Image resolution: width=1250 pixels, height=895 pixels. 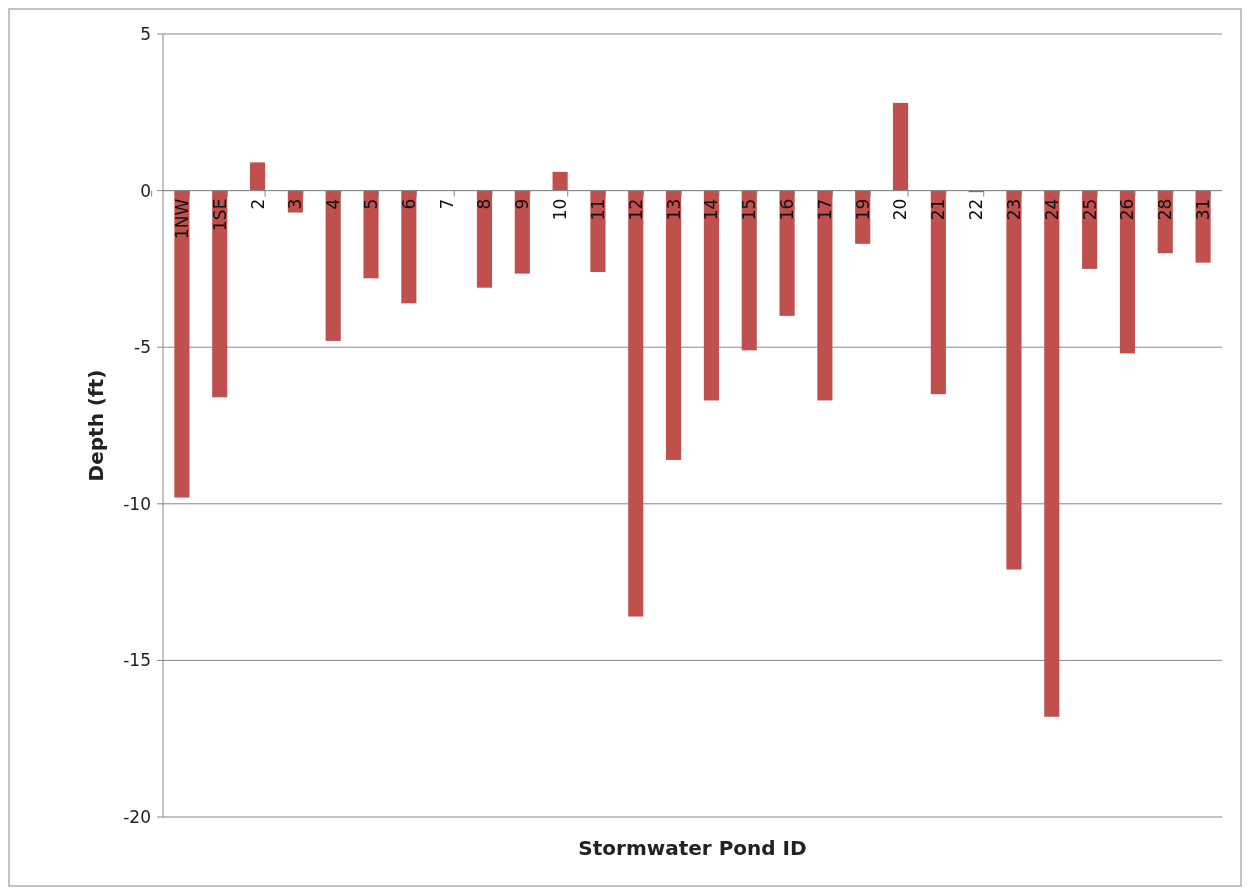 I want to click on x-tick-label: 26, so click(x=1127, y=209).